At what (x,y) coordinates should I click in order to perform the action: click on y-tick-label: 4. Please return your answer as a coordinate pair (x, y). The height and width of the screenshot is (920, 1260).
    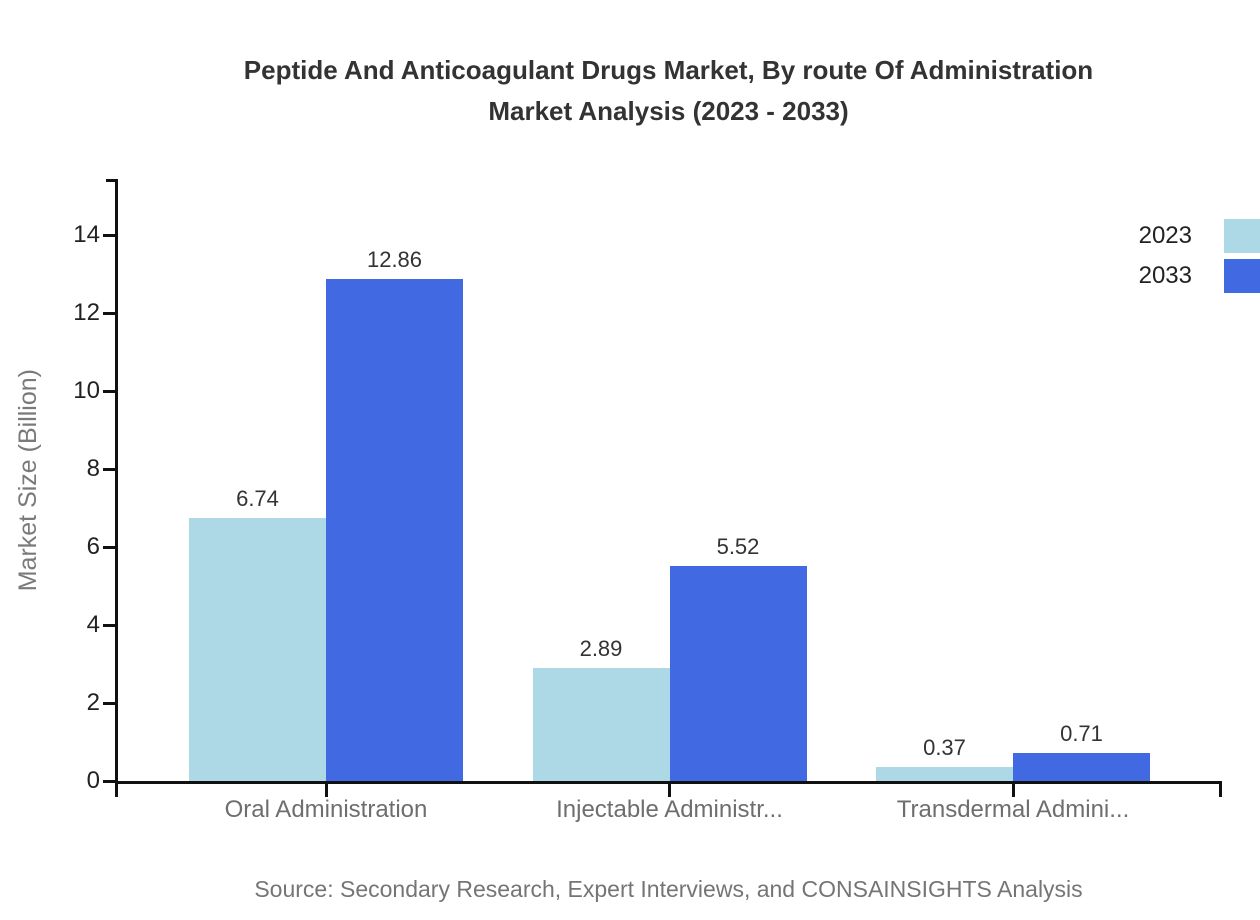
    Looking at the image, I should click on (93, 624).